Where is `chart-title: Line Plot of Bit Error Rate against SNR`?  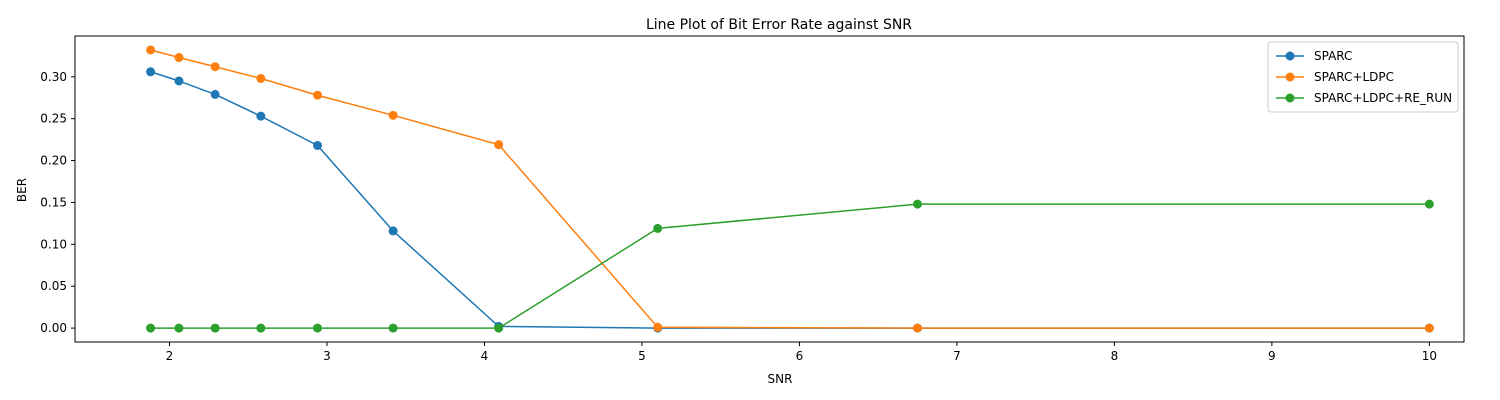
chart-title: Line Plot of Bit Error Rate against SNR is located at coordinates (779, 25).